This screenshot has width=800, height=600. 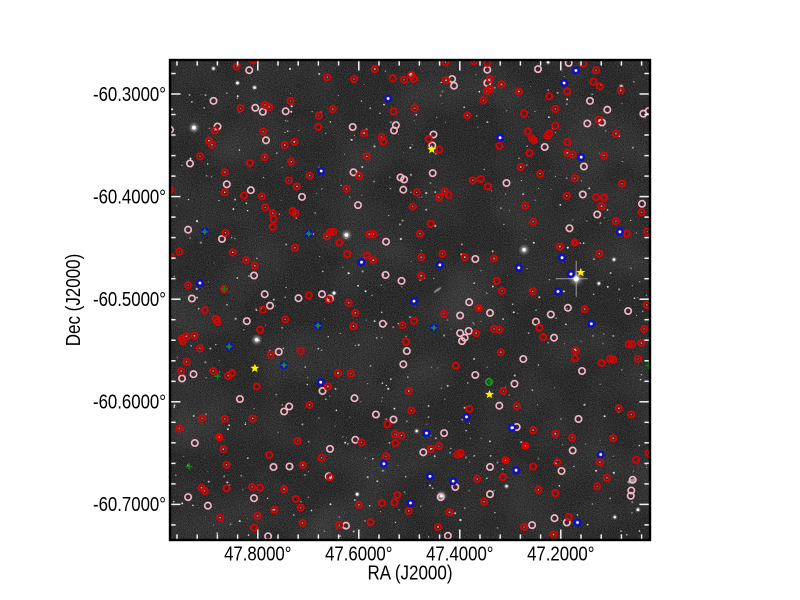 What do you see at coordinates (410, 572) in the screenshot?
I see `svg-text: RA (J2000)` at bounding box center [410, 572].